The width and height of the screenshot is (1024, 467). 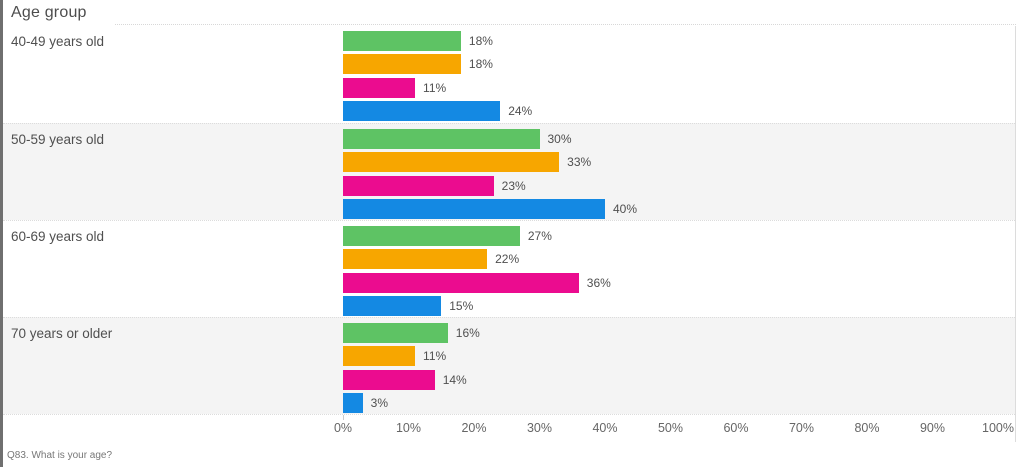 What do you see at coordinates (467, 332) in the screenshot?
I see `value-label: 16%` at bounding box center [467, 332].